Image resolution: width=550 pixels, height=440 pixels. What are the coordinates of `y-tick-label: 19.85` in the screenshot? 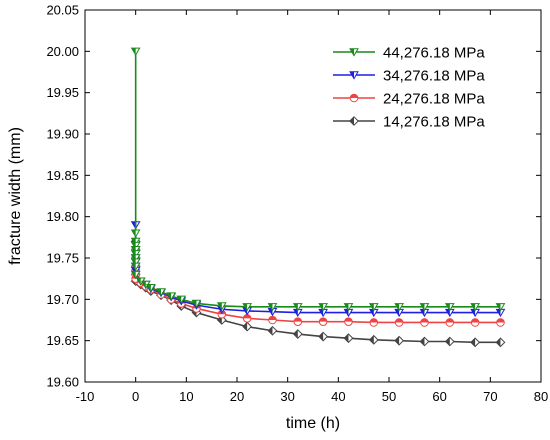 It's located at (62, 175).